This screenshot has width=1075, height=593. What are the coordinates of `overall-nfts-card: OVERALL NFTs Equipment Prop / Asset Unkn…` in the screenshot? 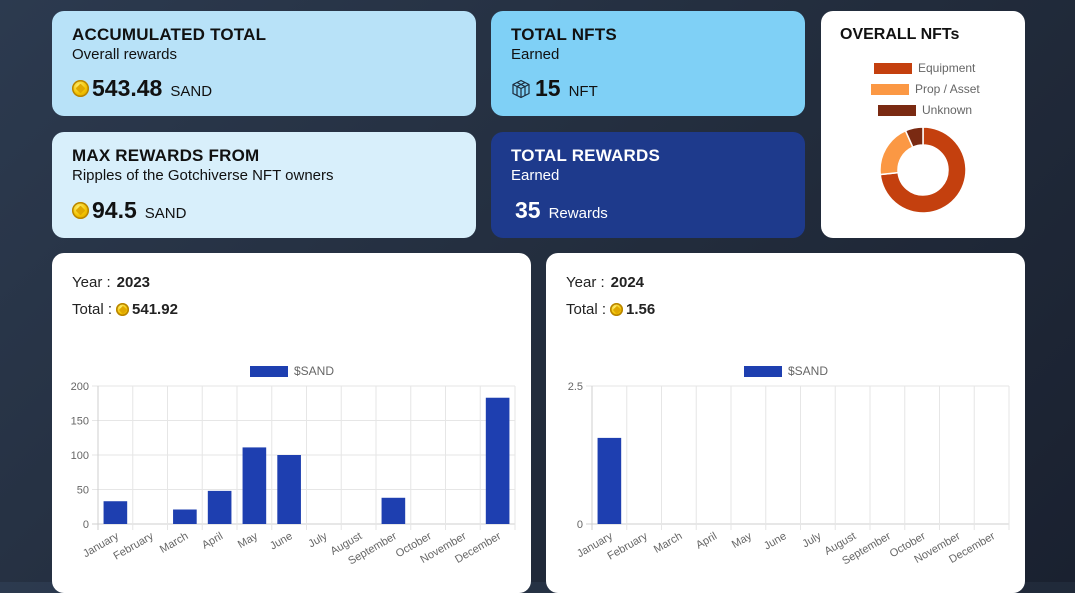 It's located at (923, 124).